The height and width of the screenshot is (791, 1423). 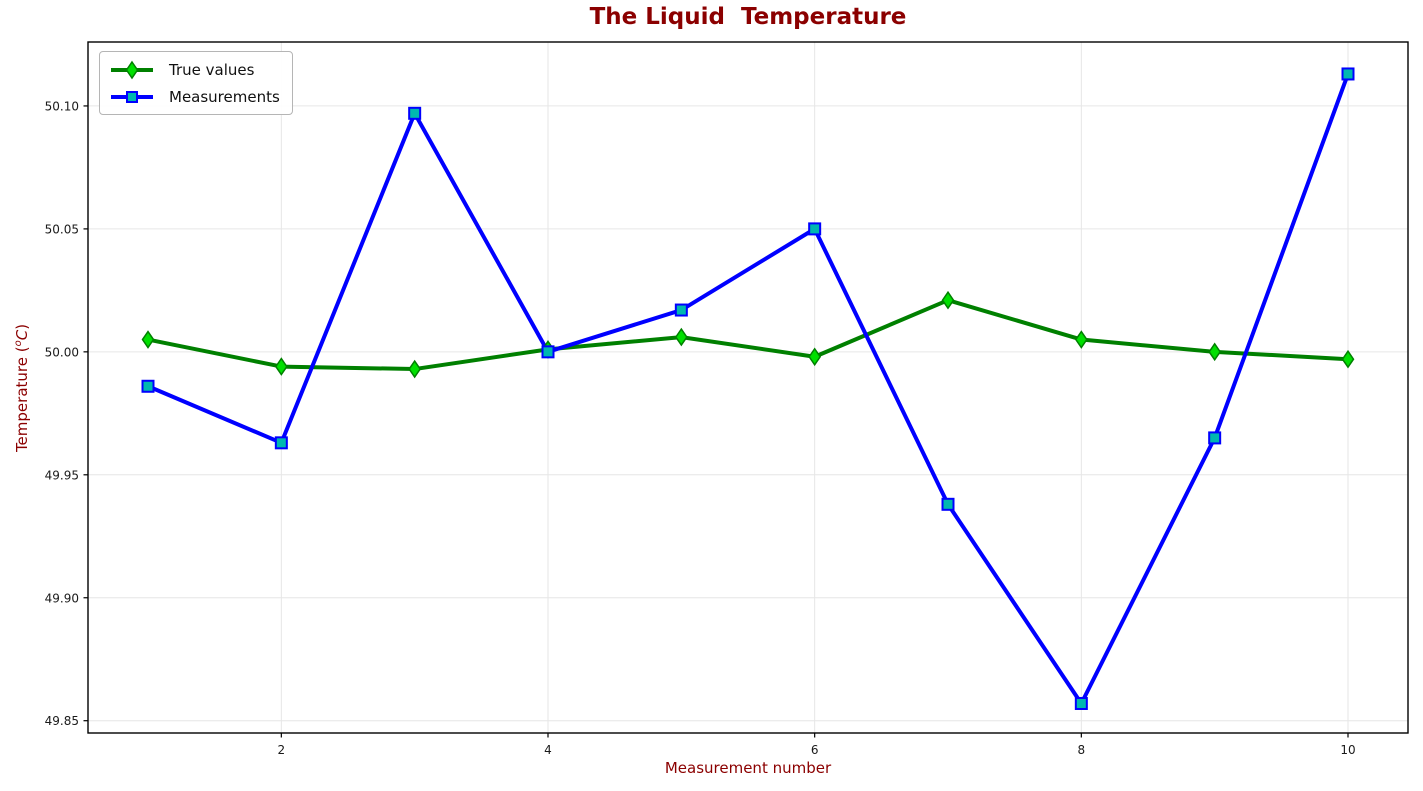 What do you see at coordinates (22, 399) in the screenshot?
I see `y-axis-label-prefix: Temperature (` at bounding box center [22, 399].